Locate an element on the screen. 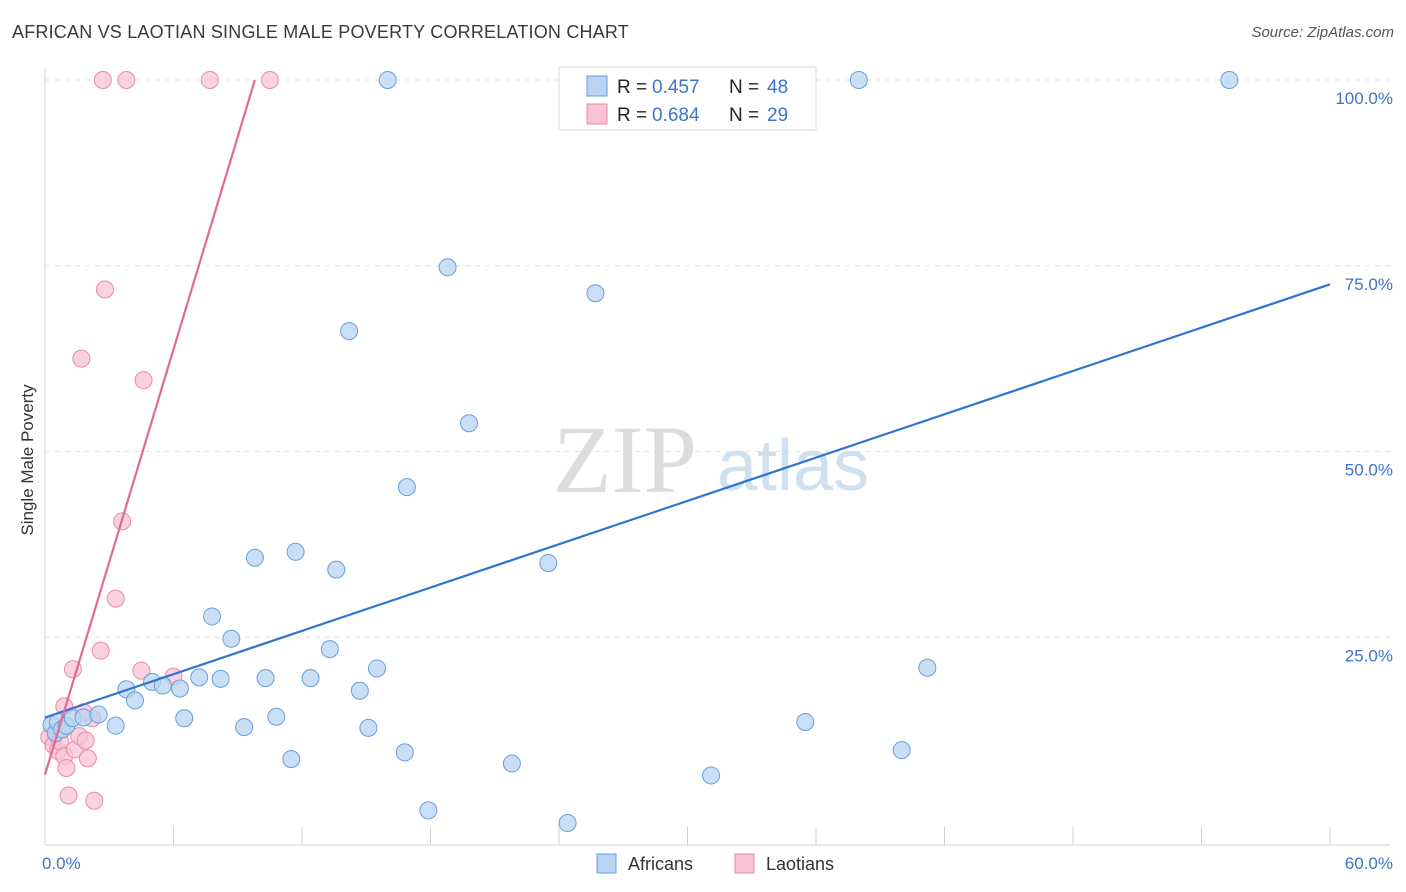 Image resolution: width=1406 pixels, height=892 pixels. x-tick-label-1: 60.0% is located at coordinates (1369, 863).